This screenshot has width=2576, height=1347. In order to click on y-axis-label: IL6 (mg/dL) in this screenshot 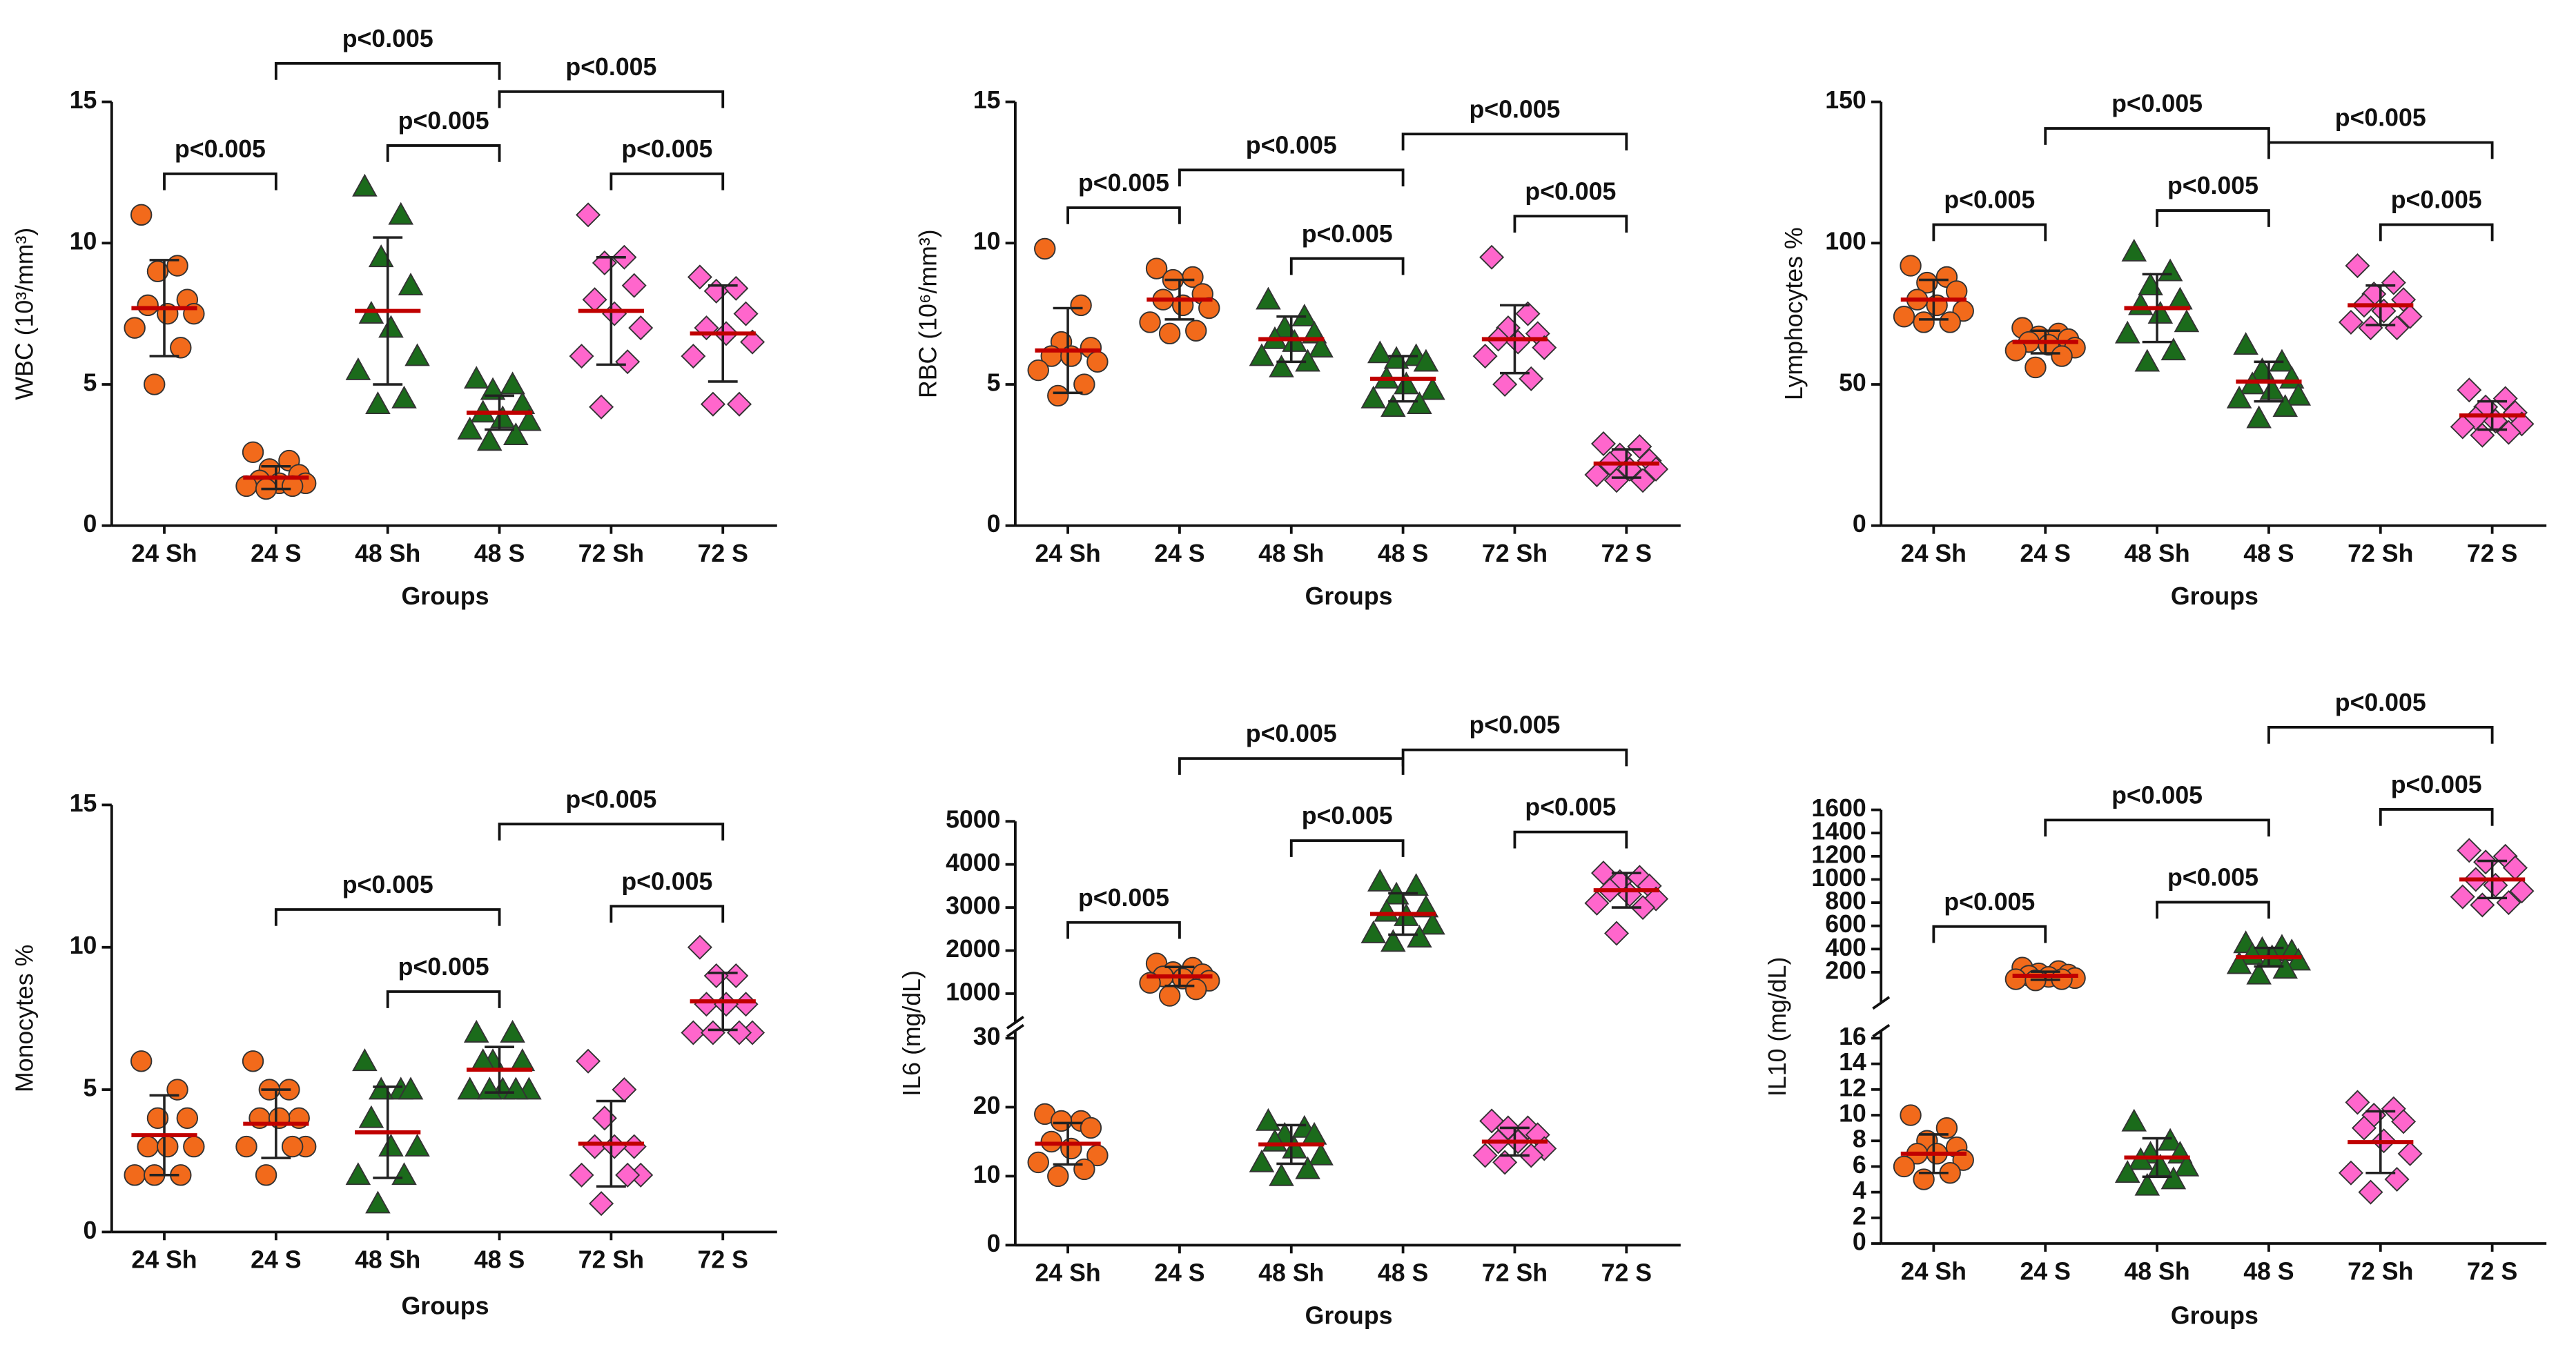, I will do `click(912, 1033)`.